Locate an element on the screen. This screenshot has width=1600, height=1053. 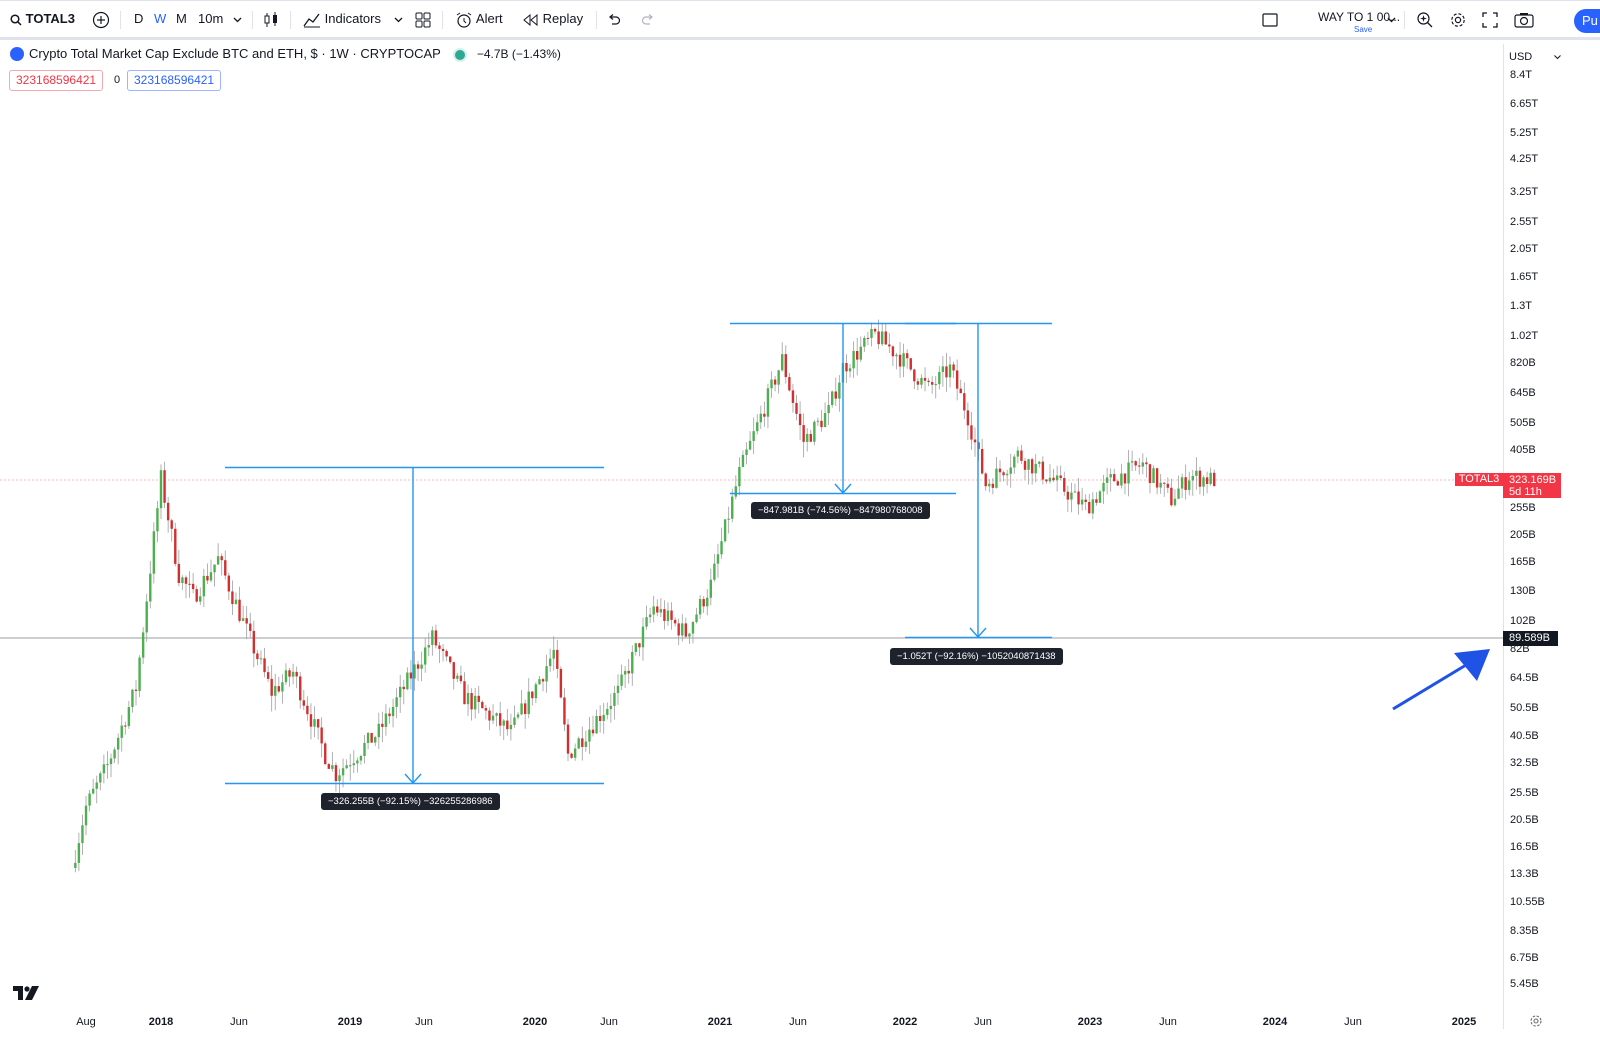
replay-label: Replay is located at coordinates (563, 18).